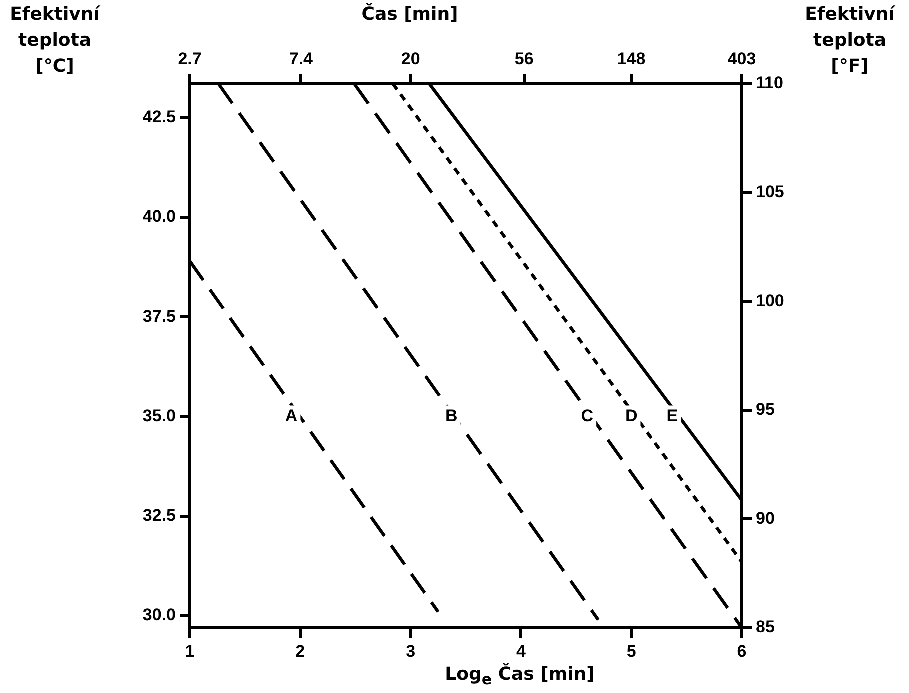 The height and width of the screenshot is (693, 909). I want to click on annotation: A, so click(291, 416).